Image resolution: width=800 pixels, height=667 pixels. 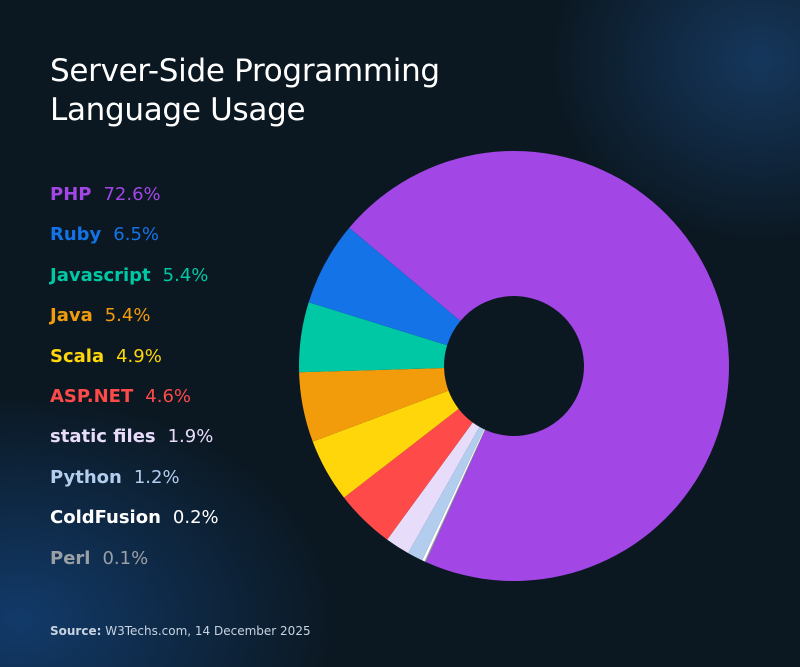 I want to click on legend-item: PHP 72.6%, so click(x=134, y=200).